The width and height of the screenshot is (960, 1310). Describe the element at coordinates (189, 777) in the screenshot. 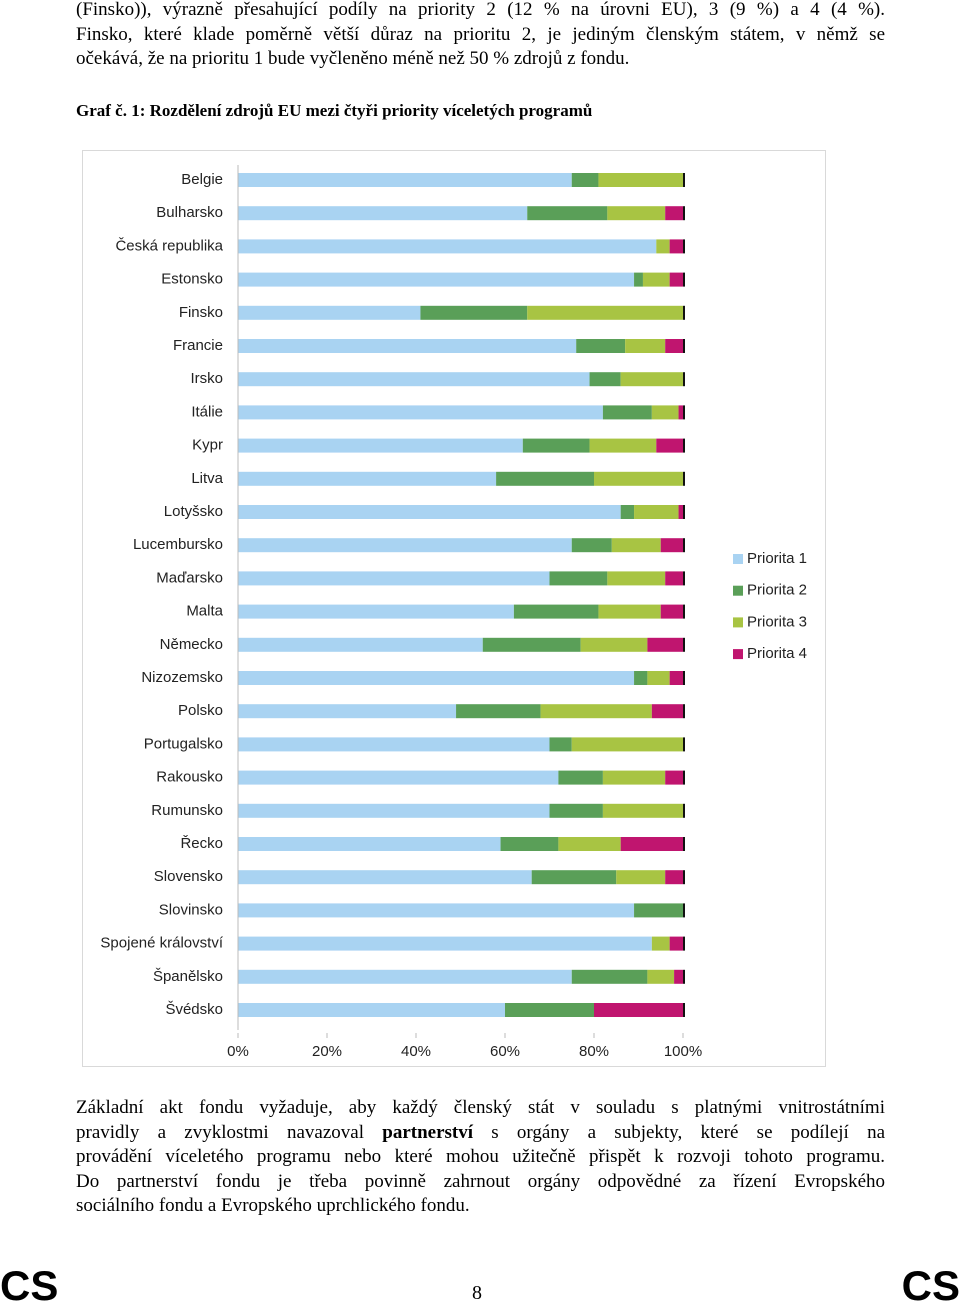

I see `y-tick-label: Rakousko` at that location.